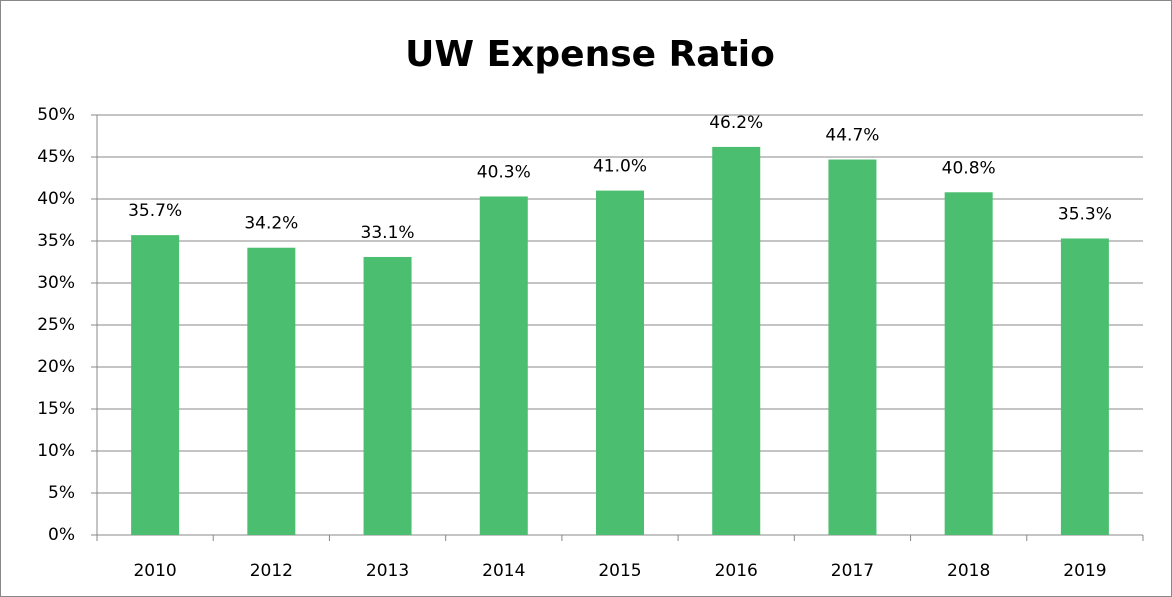  I want to click on y-tick-label: 35%, so click(56, 241).